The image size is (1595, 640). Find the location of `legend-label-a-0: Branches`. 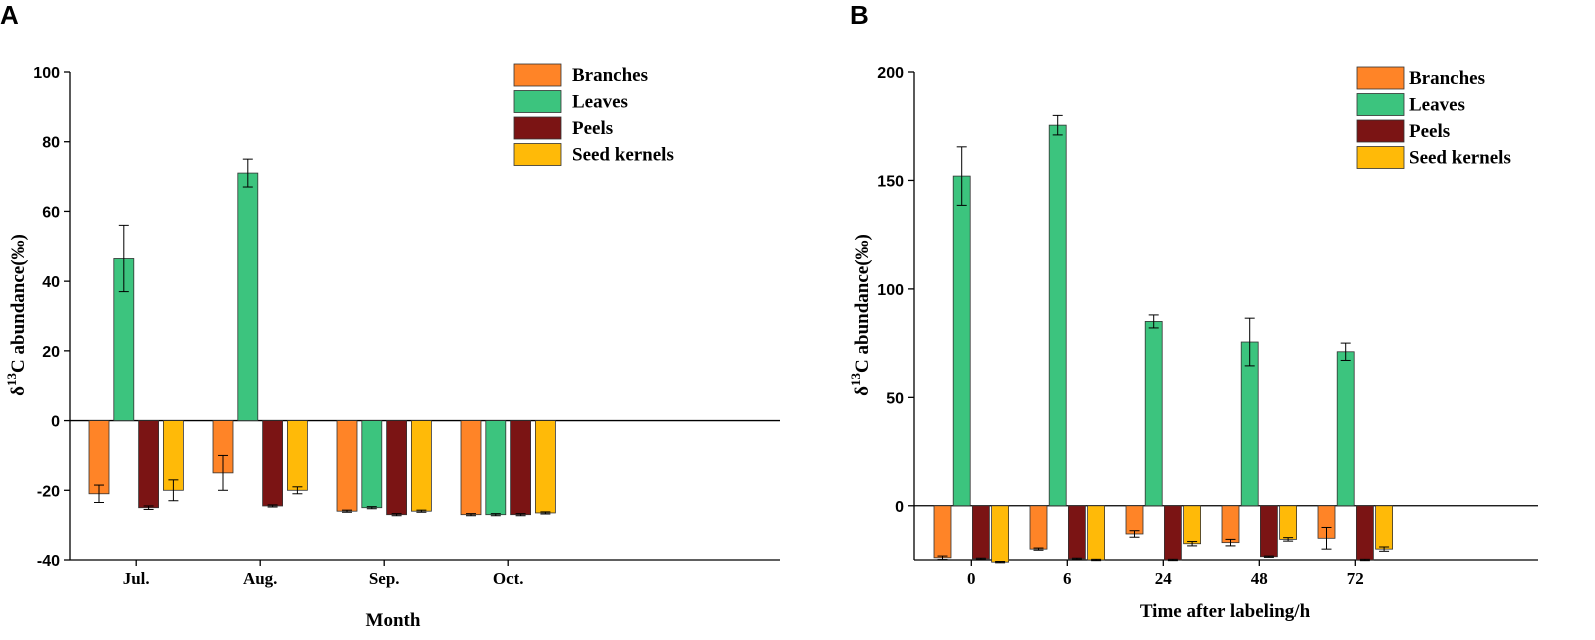

legend-label-a-0: Branches is located at coordinates (610, 75).